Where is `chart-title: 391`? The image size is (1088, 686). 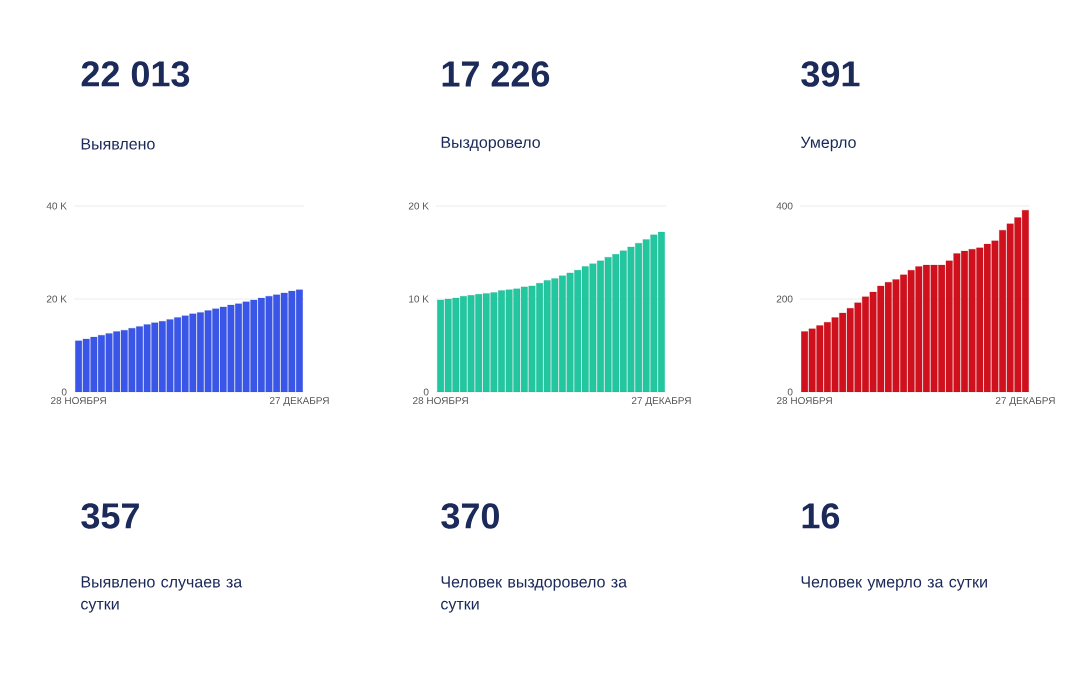
chart-title: 391 is located at coordinates (830, 74).